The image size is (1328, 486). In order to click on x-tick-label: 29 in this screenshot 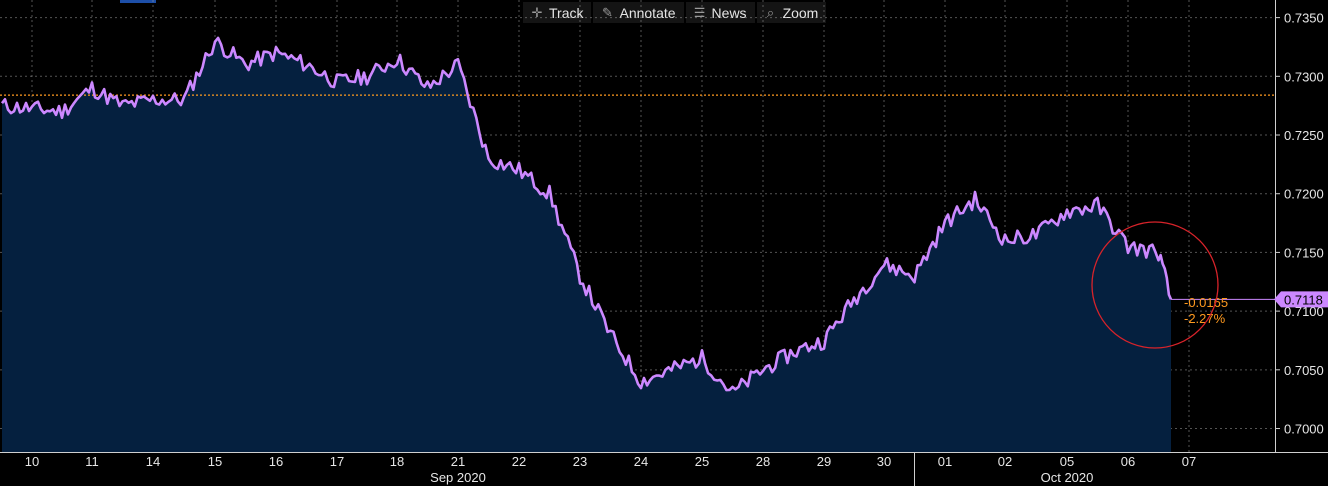, I will do `click(824, 461)`.